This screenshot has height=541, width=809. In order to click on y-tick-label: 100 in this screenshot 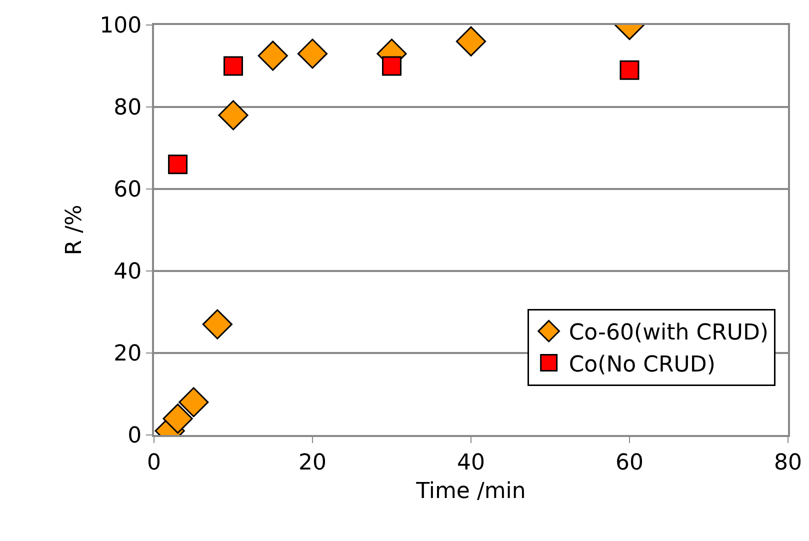, I will do `click(121, 26)`.